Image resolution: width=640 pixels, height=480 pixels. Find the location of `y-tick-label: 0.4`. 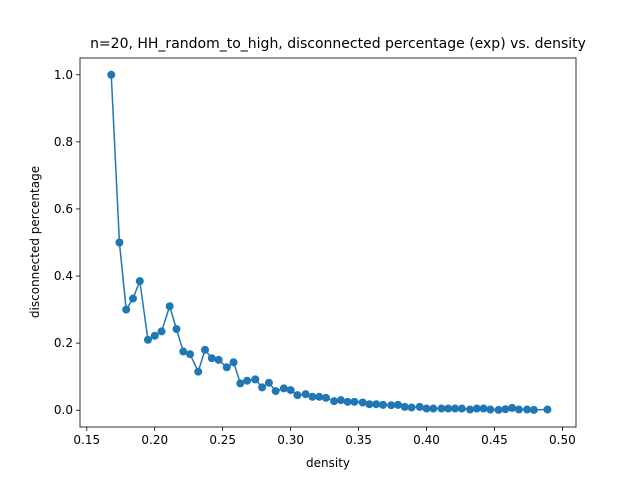

y-tick-label: 0.4 is located at coordinates (63, 276).